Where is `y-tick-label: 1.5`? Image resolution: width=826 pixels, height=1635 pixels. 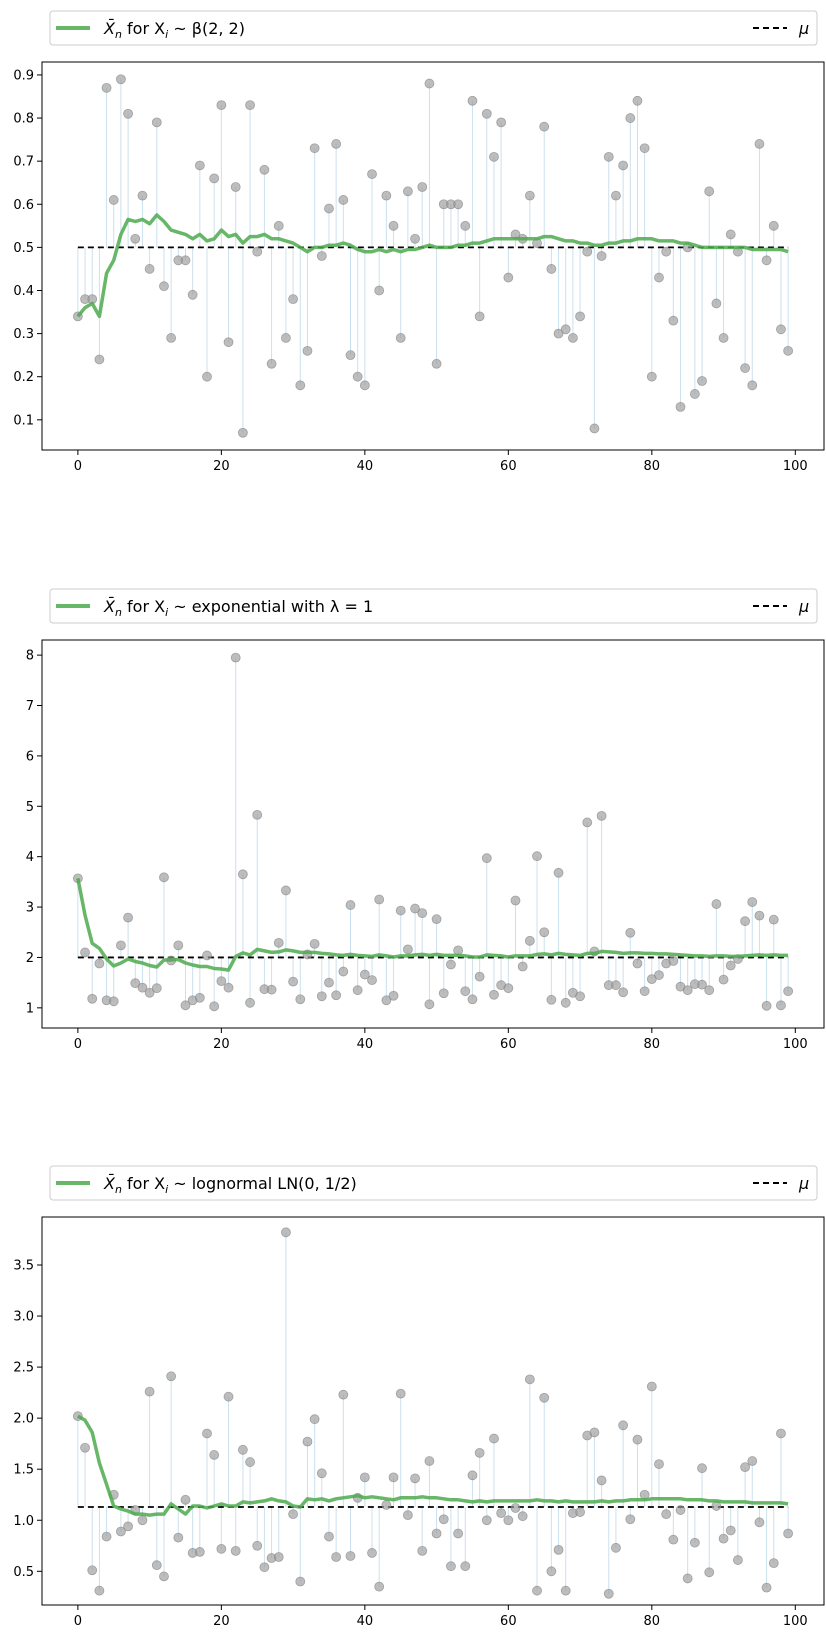 y-tick-label: 1.5 is located at coordinates (23, 1470).